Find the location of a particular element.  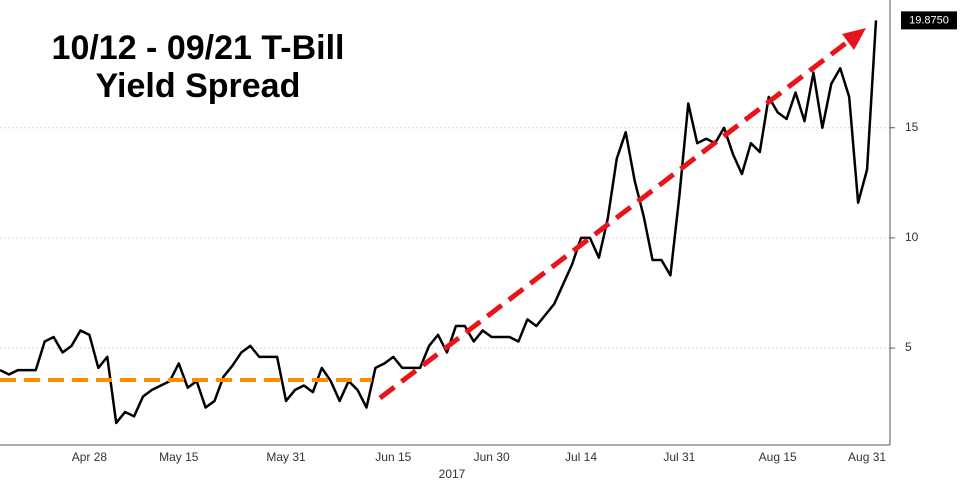

x-tick-label: Jul 31 is located at coordinates (679, 457).